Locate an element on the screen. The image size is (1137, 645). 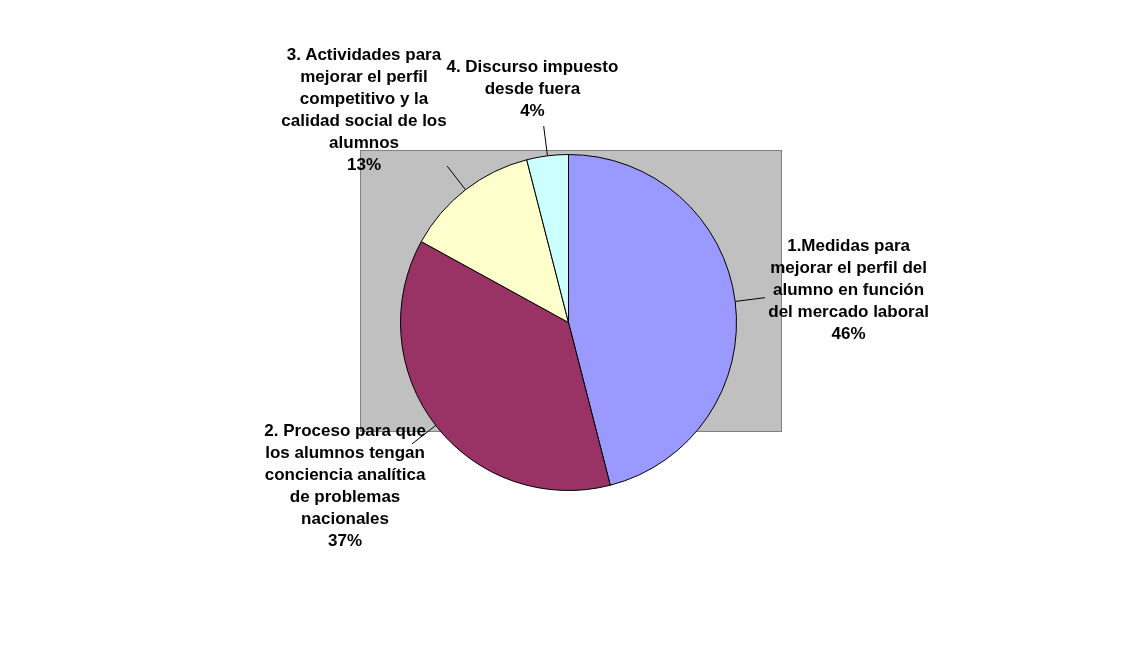
slice-label: 1.Medidas para mejorar el perfil del alumno en función del mercado laboral is located at coordinates (848, 278).